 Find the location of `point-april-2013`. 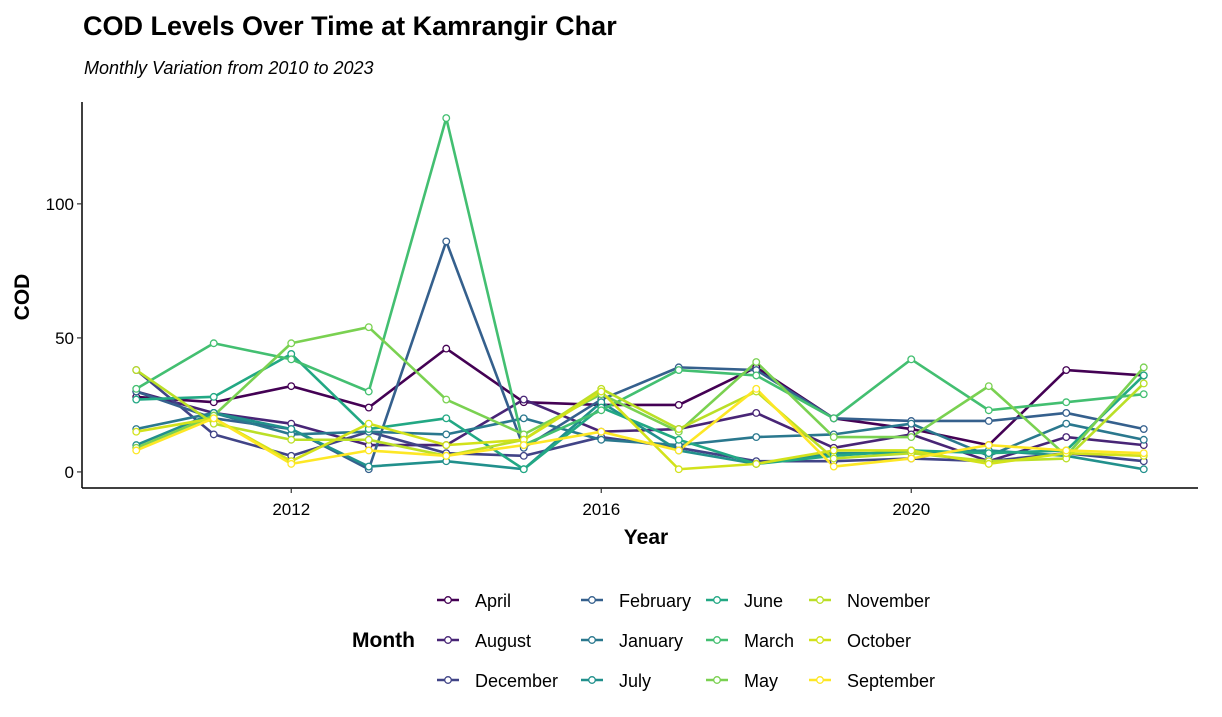

point-april-2013 is located at coordinates (368, 407).